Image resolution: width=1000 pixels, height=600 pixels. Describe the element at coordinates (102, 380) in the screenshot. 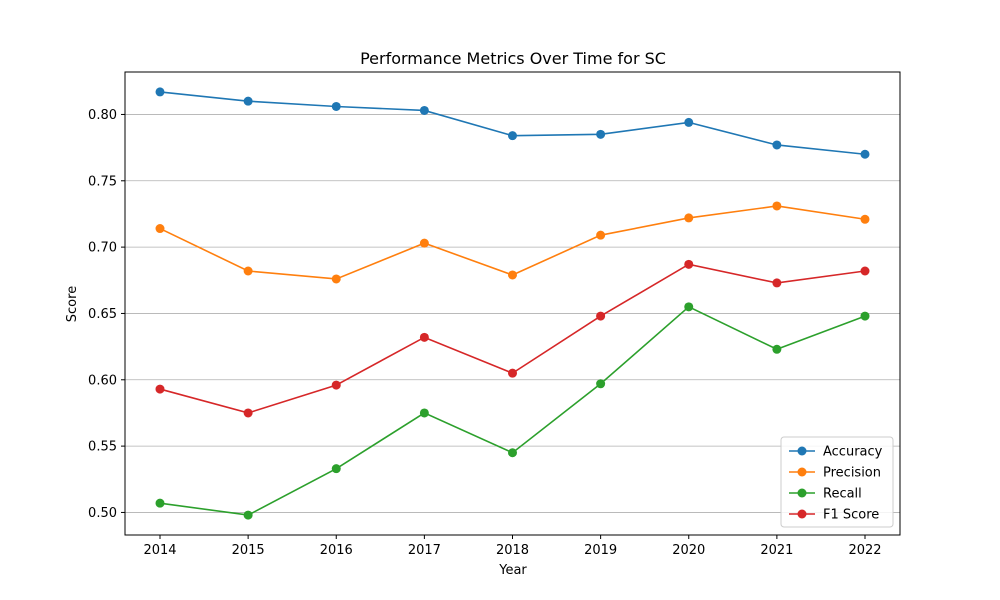

I see `y-tick-label: 0.60` at that location.